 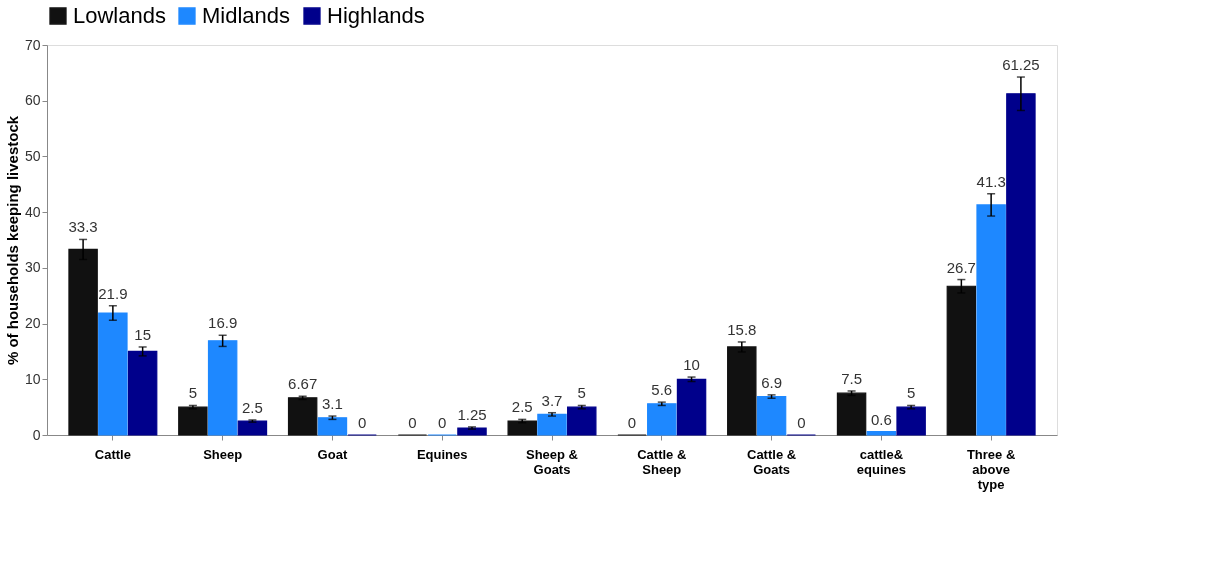 I want to click on x-tick-label: Cattle & Goats, so click(x=772, y=461).